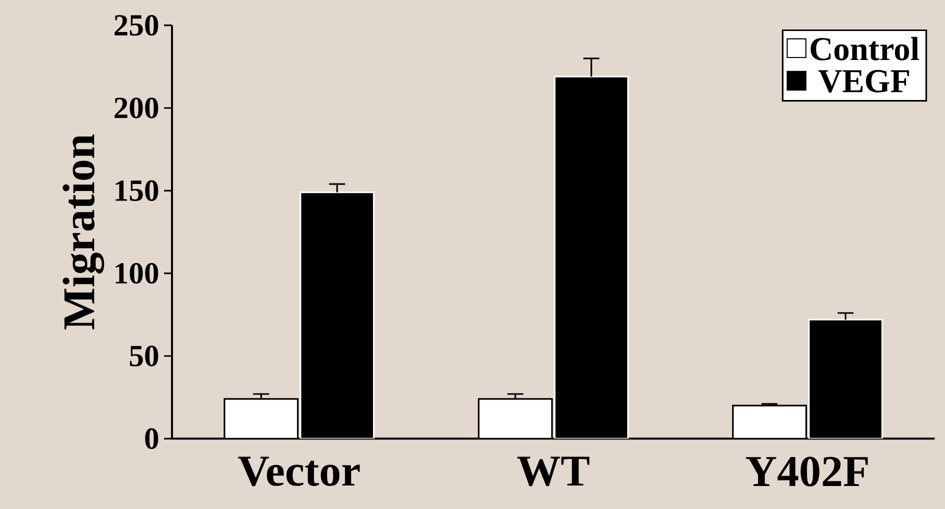 Image resolution: width=945 pixels, height=509 pixels. Describe the element at coordinates (144, 356) in the screenshot. I see `y-tick-label: 50` at that location.